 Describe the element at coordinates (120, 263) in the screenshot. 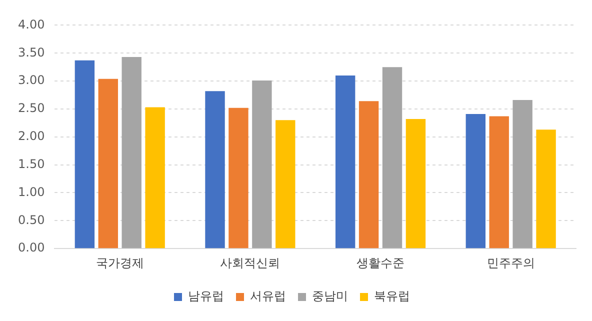

I see `x-tick-label: 국가경제` at that location.